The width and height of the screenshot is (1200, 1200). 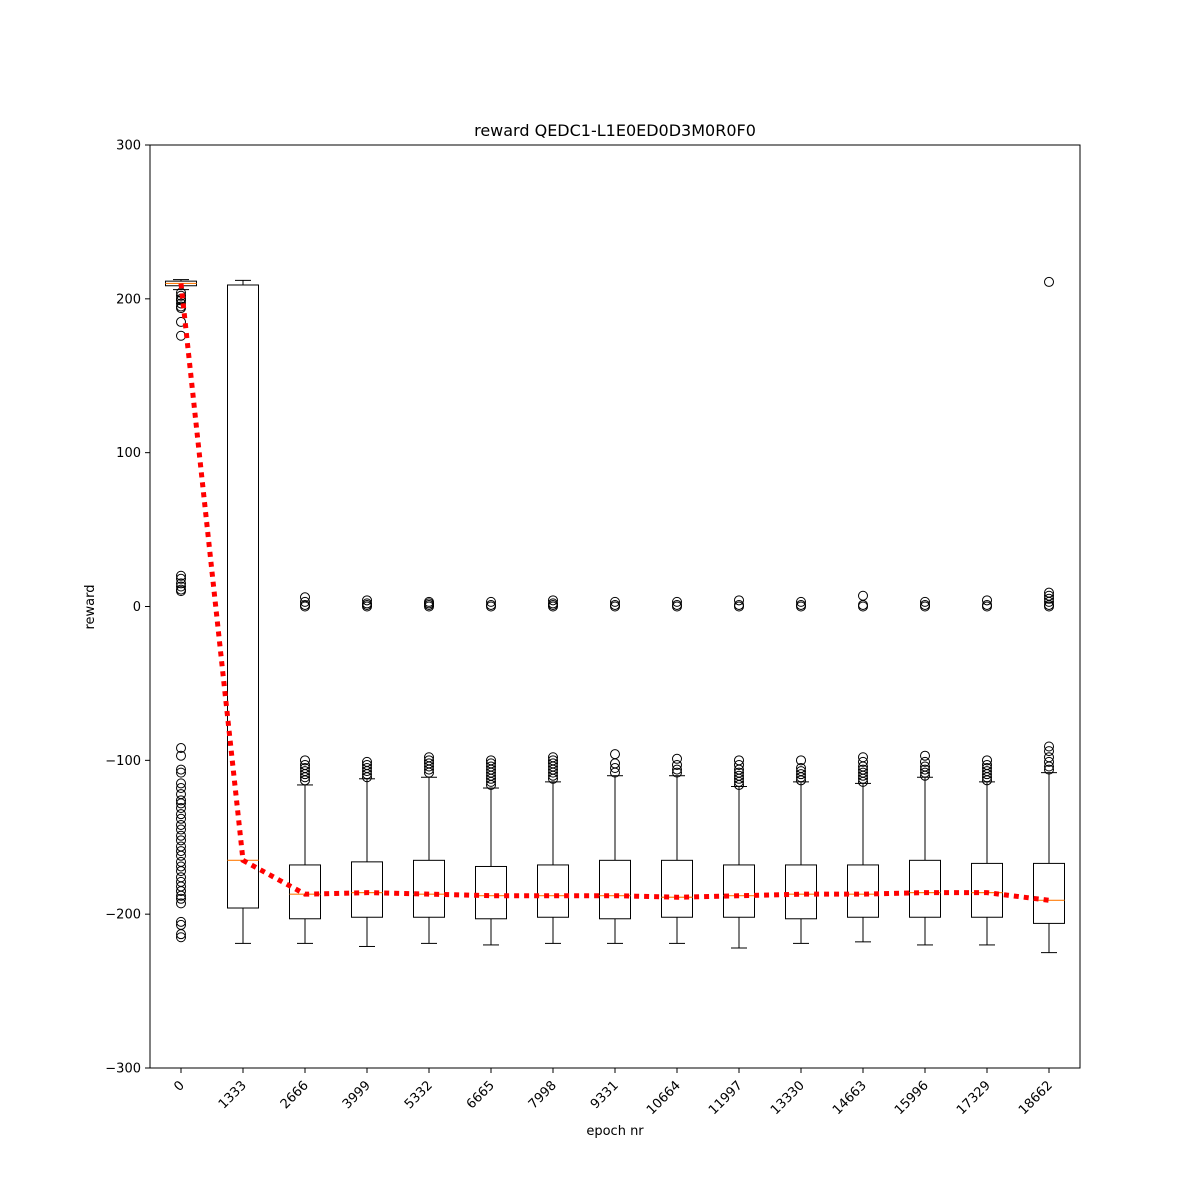 What do you see at coordinates (128, 299) in the screenshot?
I see `y-tick-label: 200` at bounding box center [128, 299].